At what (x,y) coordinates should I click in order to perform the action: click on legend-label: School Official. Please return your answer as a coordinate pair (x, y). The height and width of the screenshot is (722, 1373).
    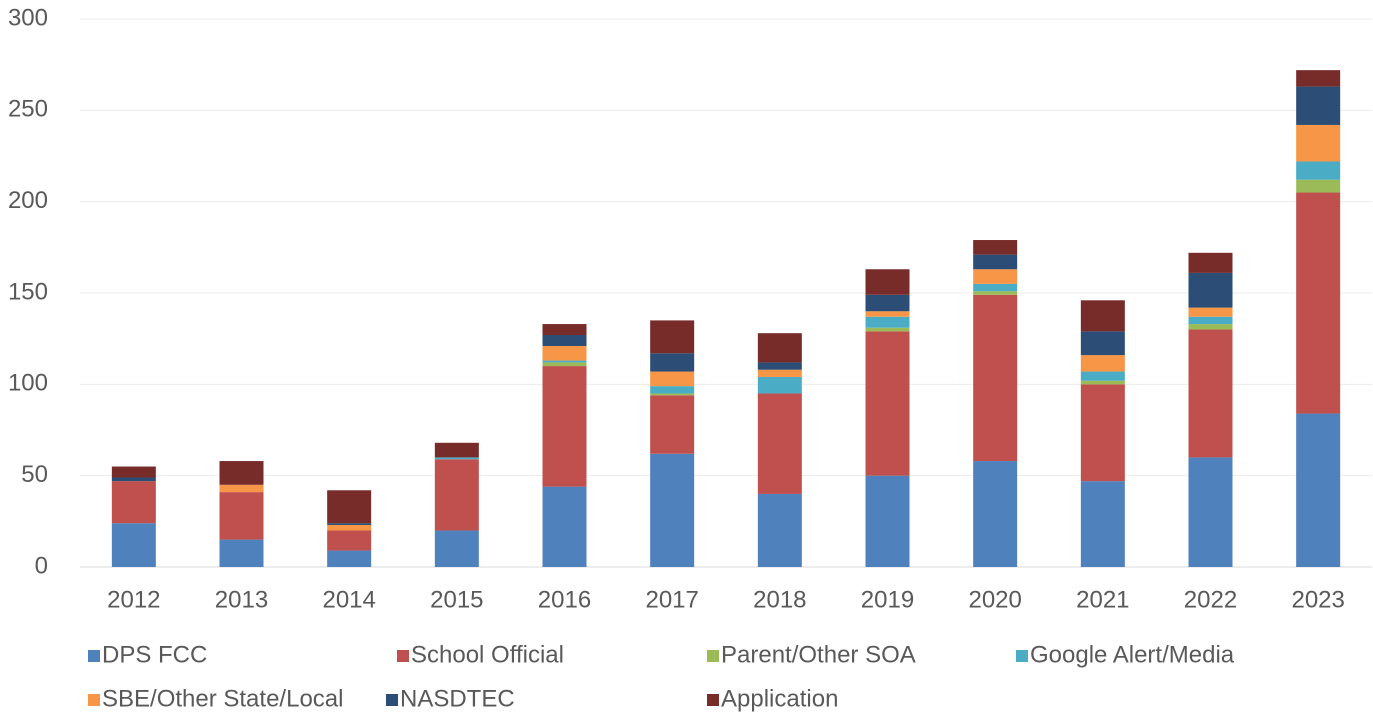
    Looking at the image, I should click on (487, 654).